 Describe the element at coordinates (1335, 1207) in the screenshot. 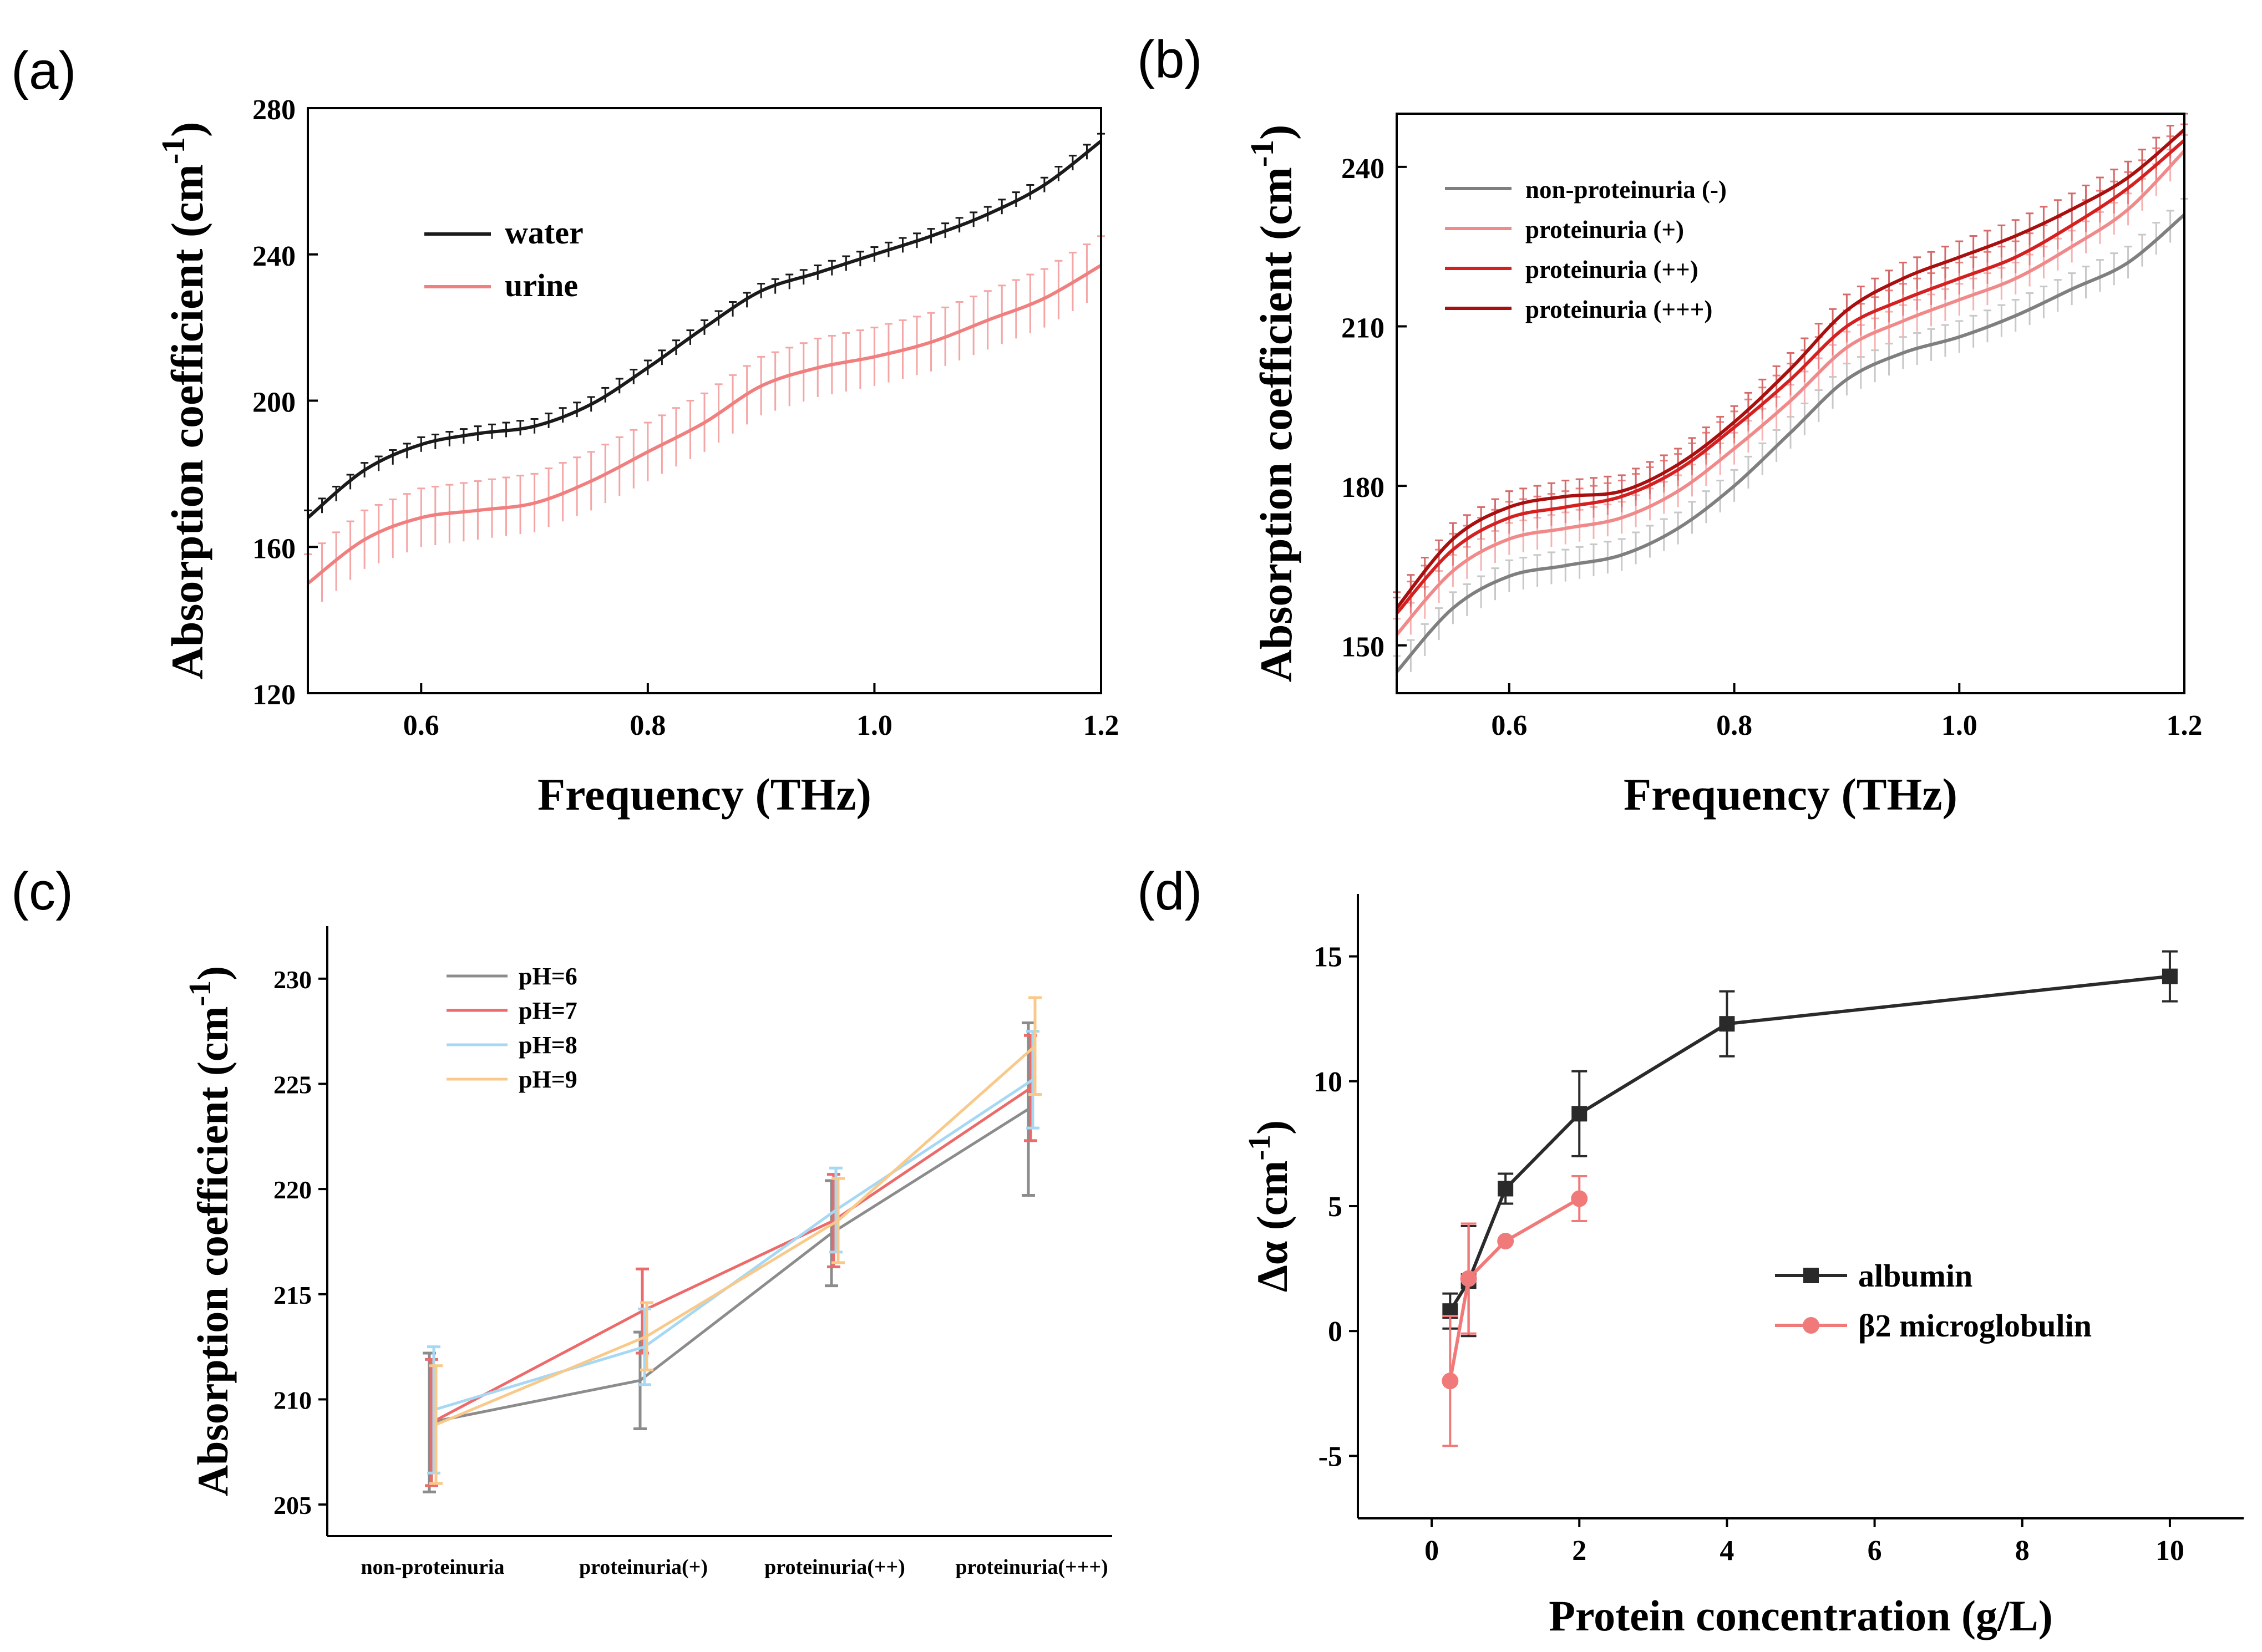

I see `y-tick-label: 5` at that location.